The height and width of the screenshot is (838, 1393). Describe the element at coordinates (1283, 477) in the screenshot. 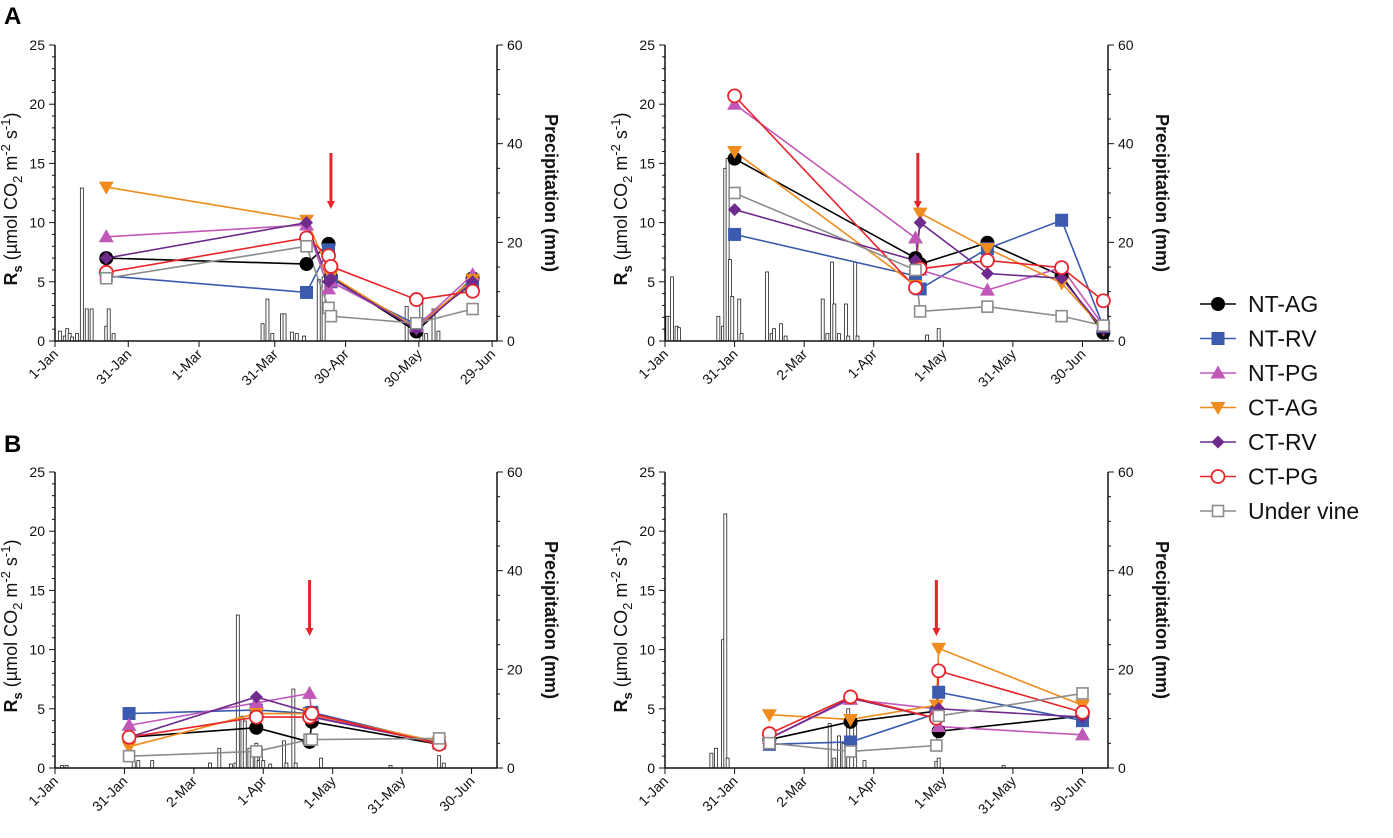

I see `legend-label: CT-PG` at that location.